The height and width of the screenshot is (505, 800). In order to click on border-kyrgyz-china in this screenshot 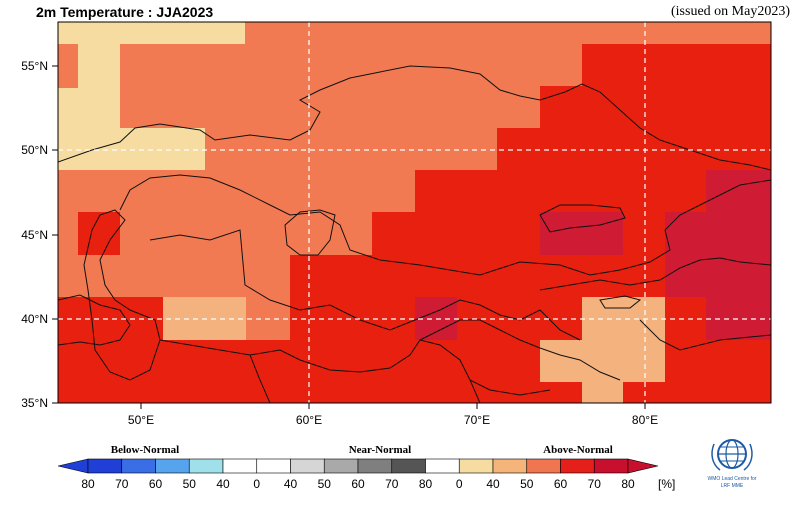, I will do `click(655, 274)`.